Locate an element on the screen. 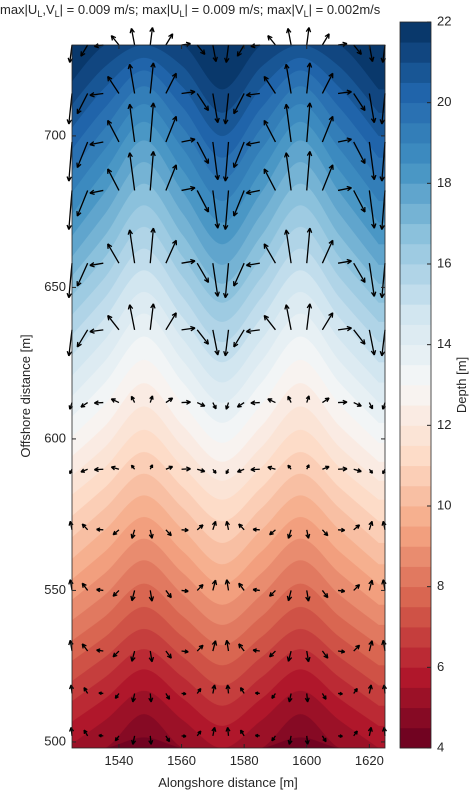 The height and width of the screenshot is (795, 474). y-tick-label: 600 is located at coordinates (55, 437).